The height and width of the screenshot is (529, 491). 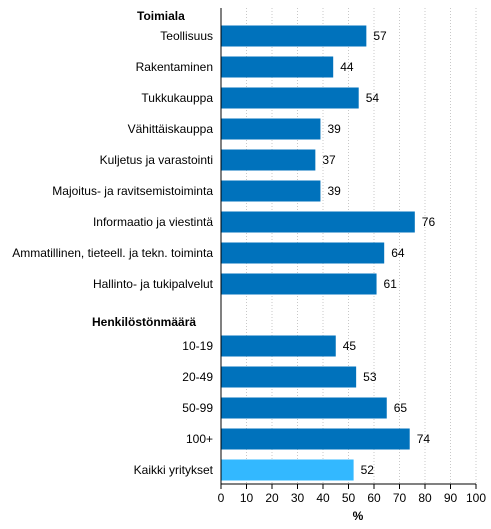 I want to click on x-tick-label-90: 90, so click(x=451, y=498).